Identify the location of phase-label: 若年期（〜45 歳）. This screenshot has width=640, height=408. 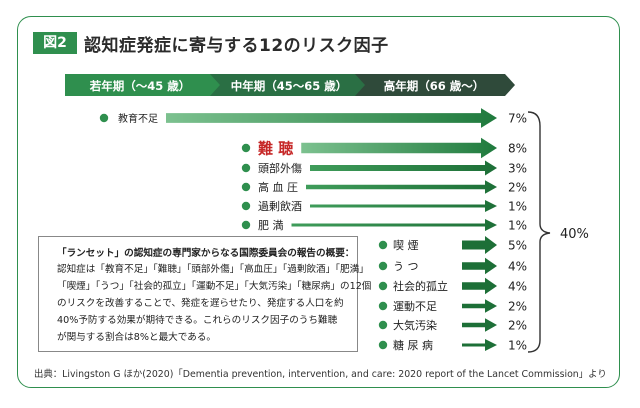
(140, 86).